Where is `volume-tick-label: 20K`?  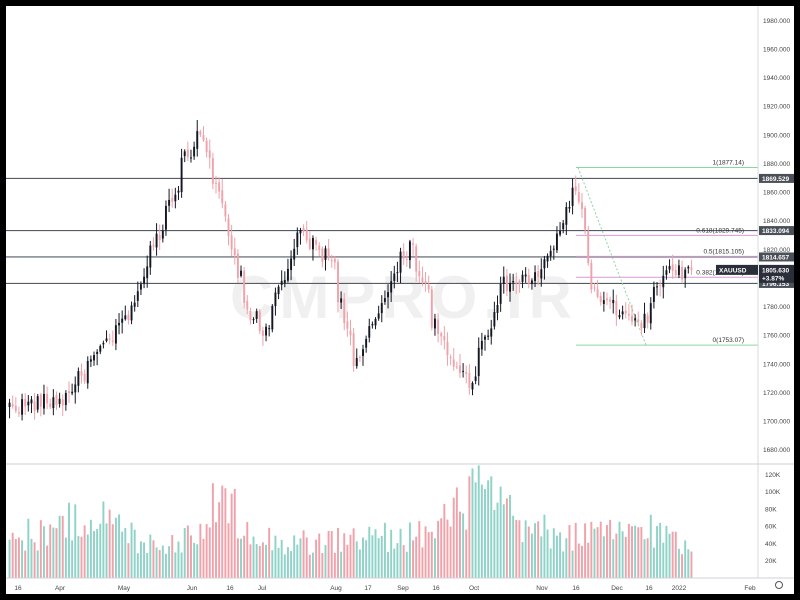
volume-tick-label: 20K is located at coordinates (771, 561).